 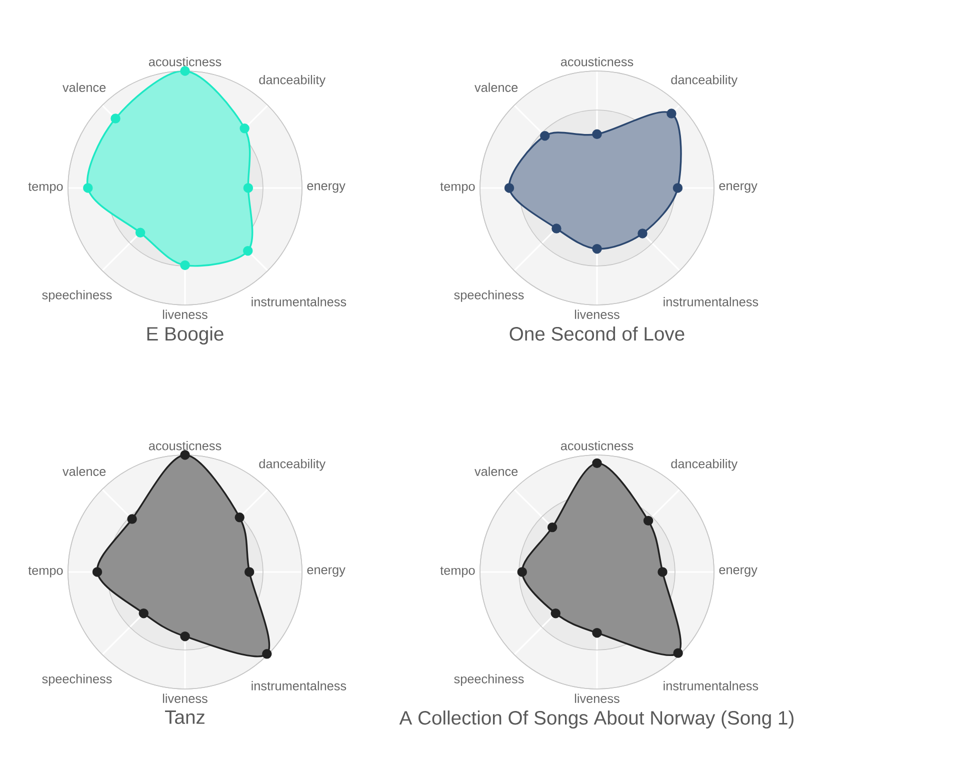 I want to click on text: One Second of Love, so click(x=597, y=333).